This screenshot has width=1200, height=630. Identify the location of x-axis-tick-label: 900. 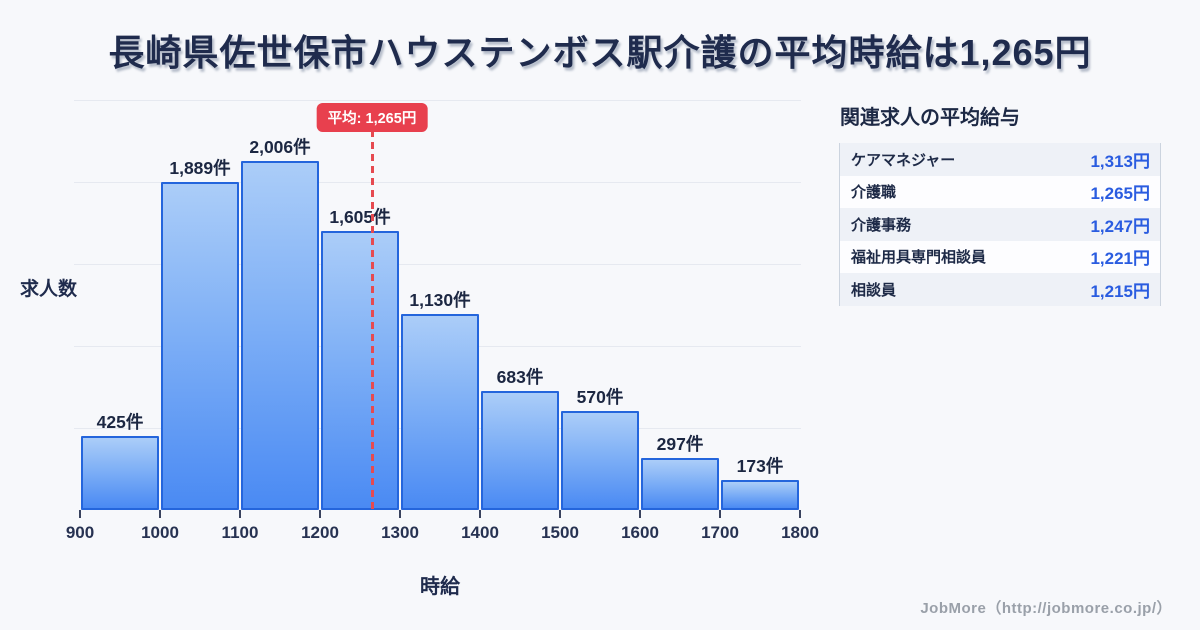
(80, 532).